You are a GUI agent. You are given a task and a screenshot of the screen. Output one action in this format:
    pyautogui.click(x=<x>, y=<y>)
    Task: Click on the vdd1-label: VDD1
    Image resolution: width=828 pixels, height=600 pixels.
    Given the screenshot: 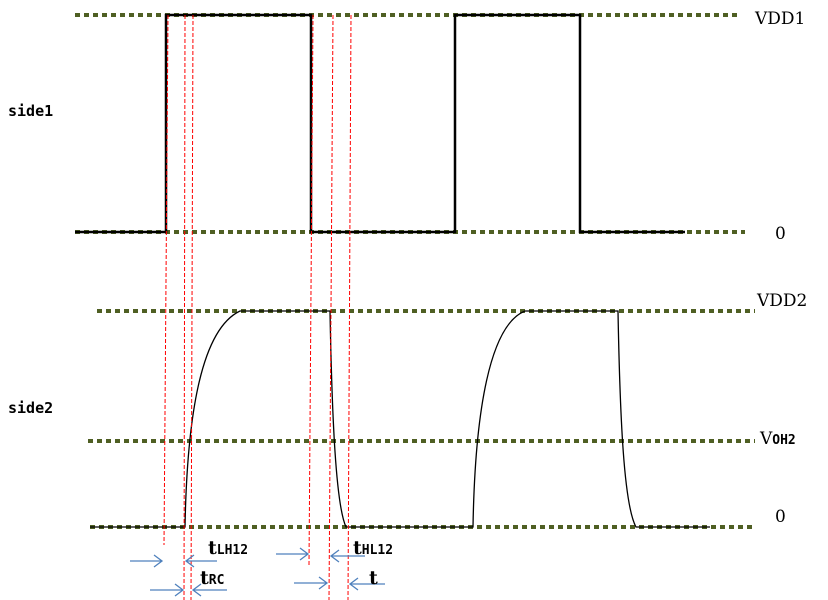 What is the action you would take?
    pyautogui.click(x=779, y=19)
    